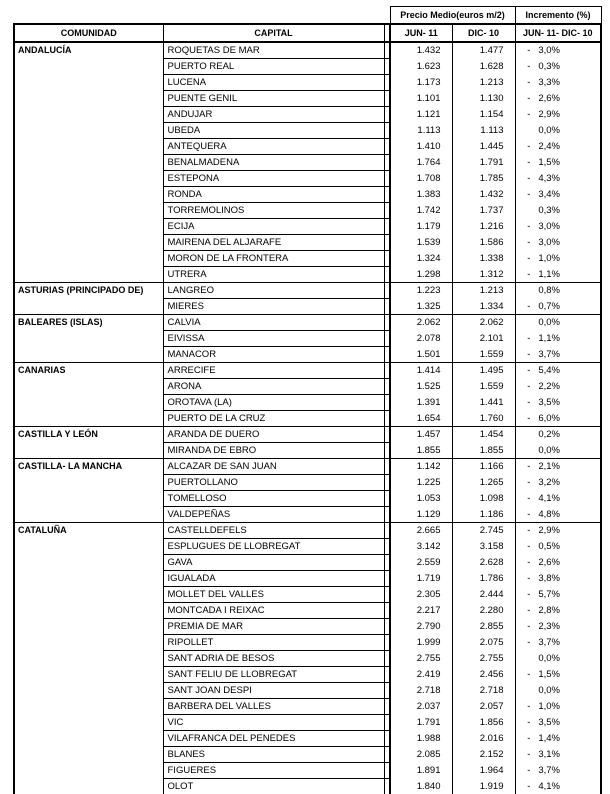 This screenshot has height=794, width=610. I want to click on incremento-cell: - 0,7%, so click(558, 306).